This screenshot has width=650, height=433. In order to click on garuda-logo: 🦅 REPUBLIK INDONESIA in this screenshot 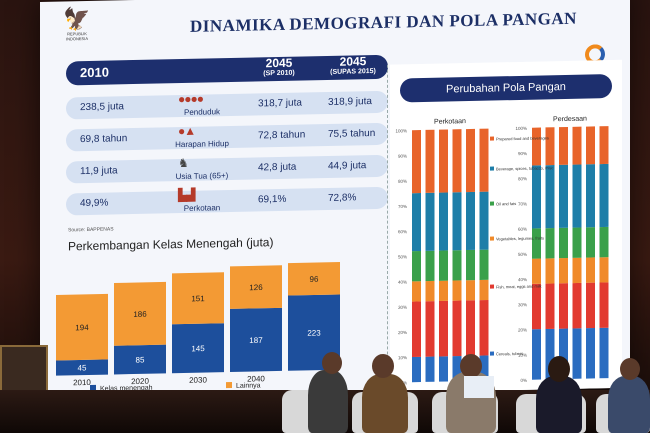, I will do `click(77, 26)`.